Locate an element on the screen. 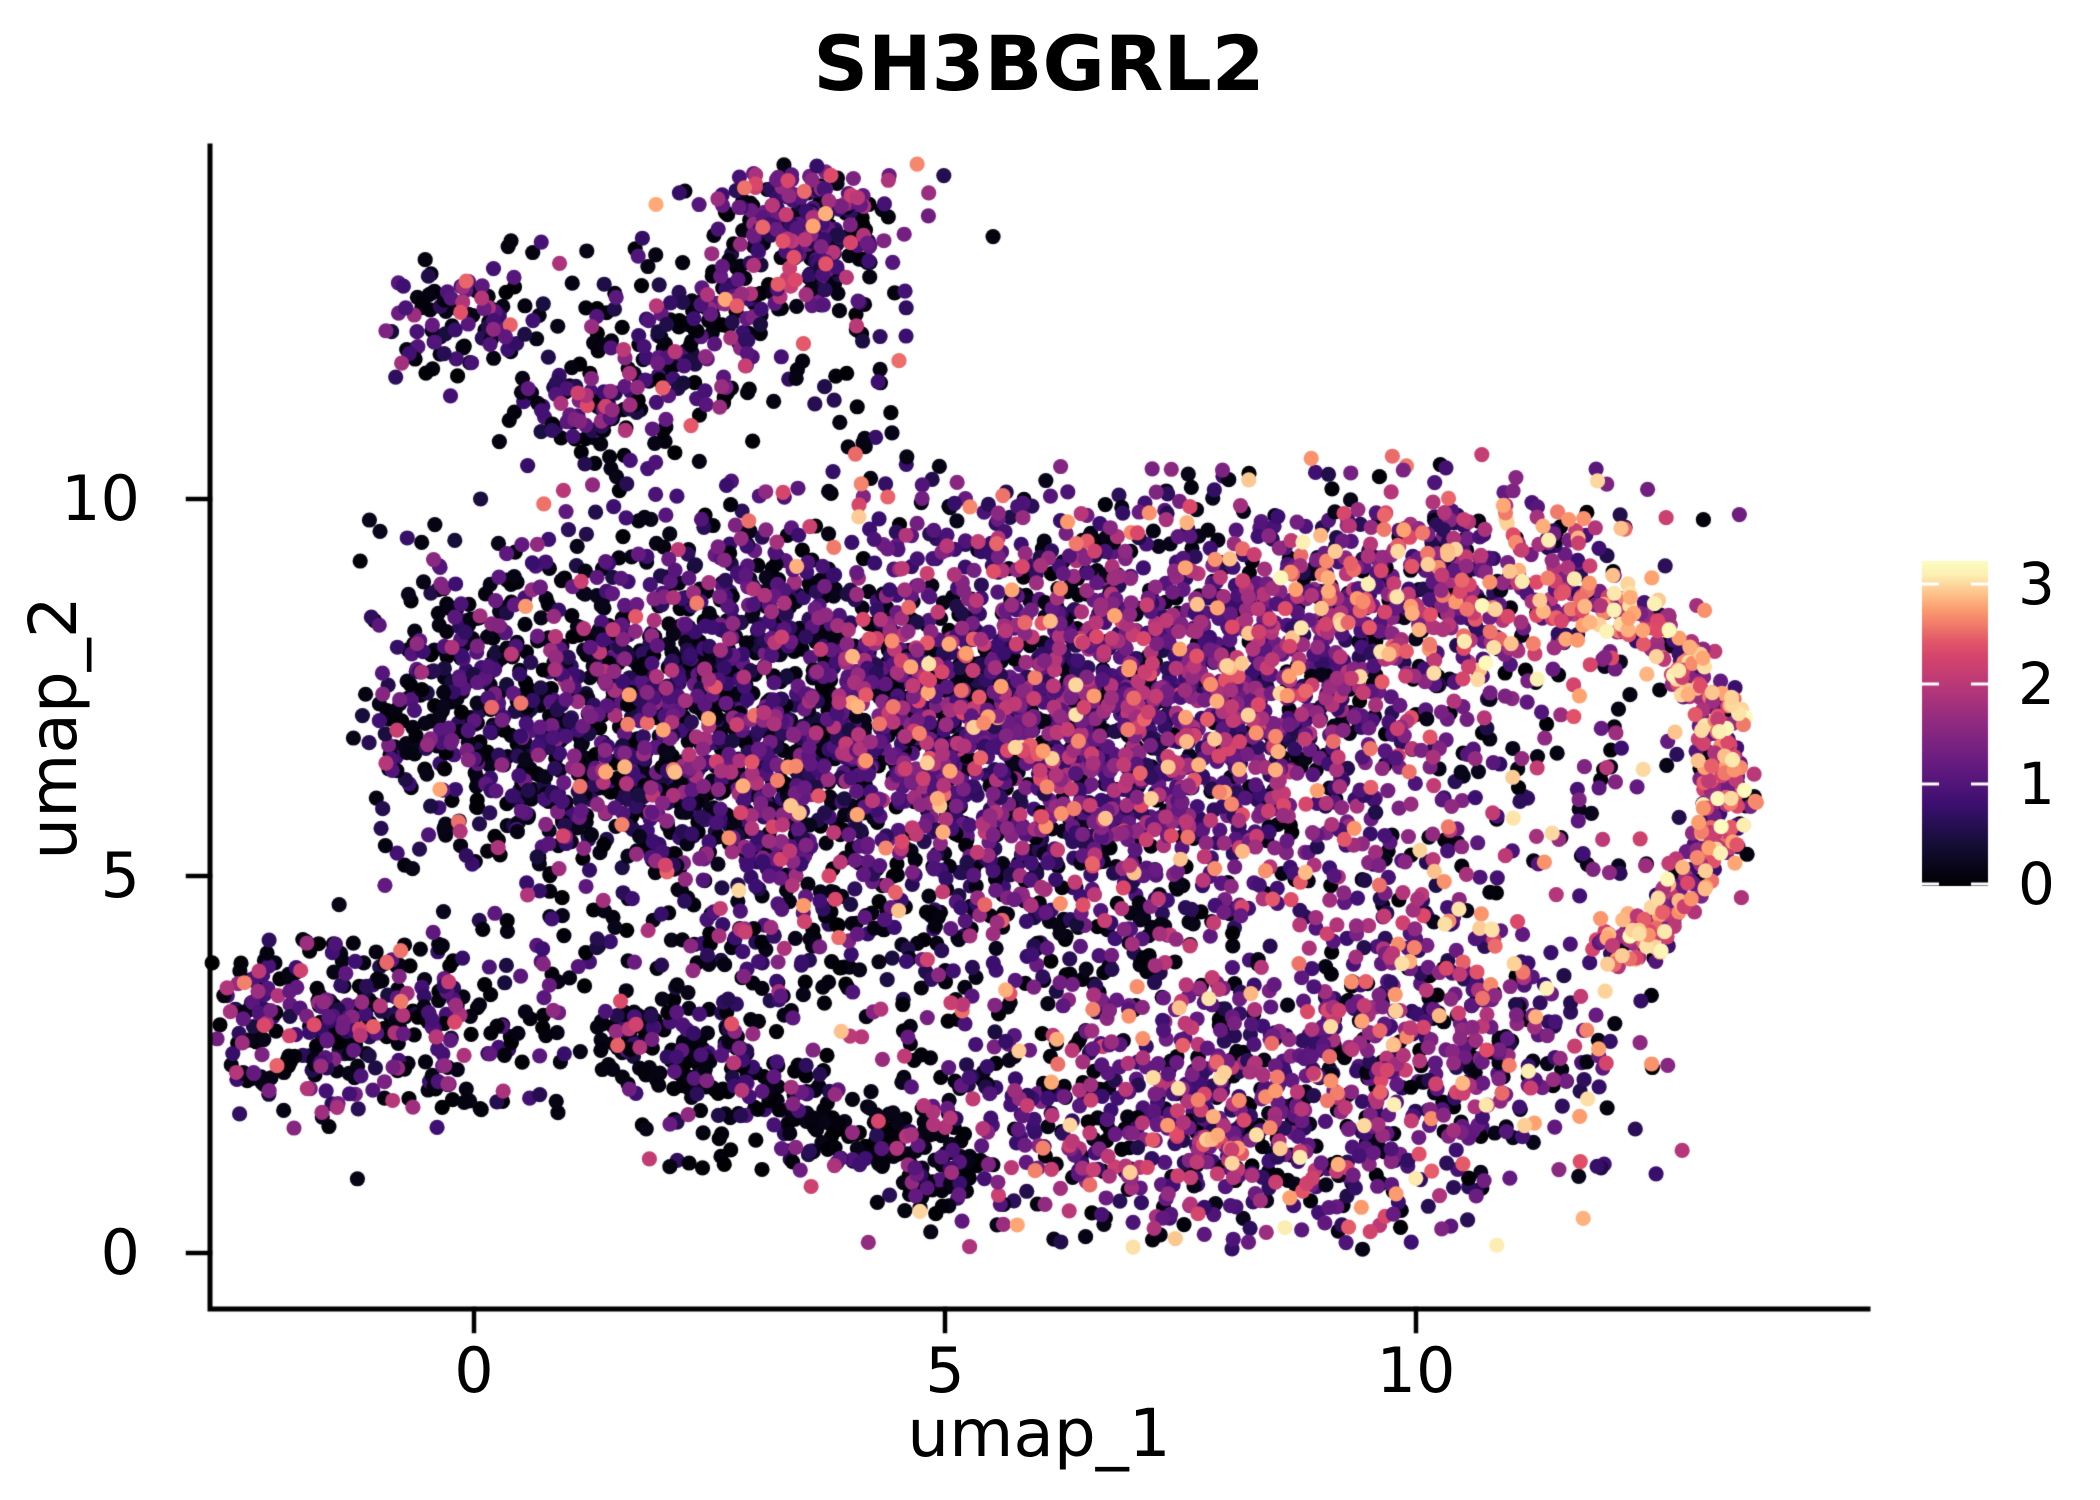 This screenshot has width=2100, height=1500. colorbar-tick-label-1: 1 is located at coordinates (2036, 784).